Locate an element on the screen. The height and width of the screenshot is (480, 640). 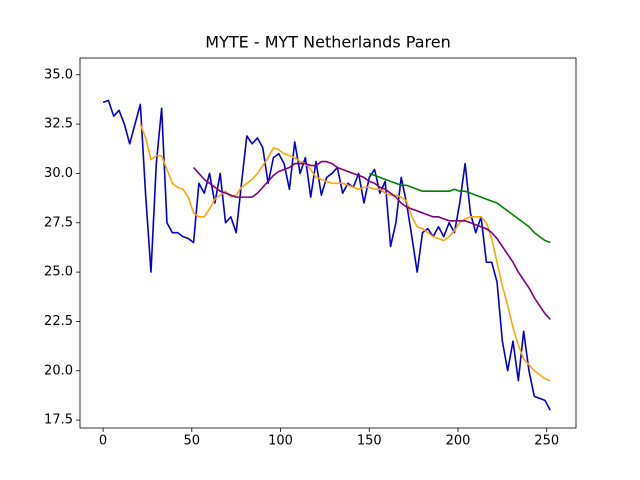
x-tick-label: 200 is located at coordinates (458, 441).